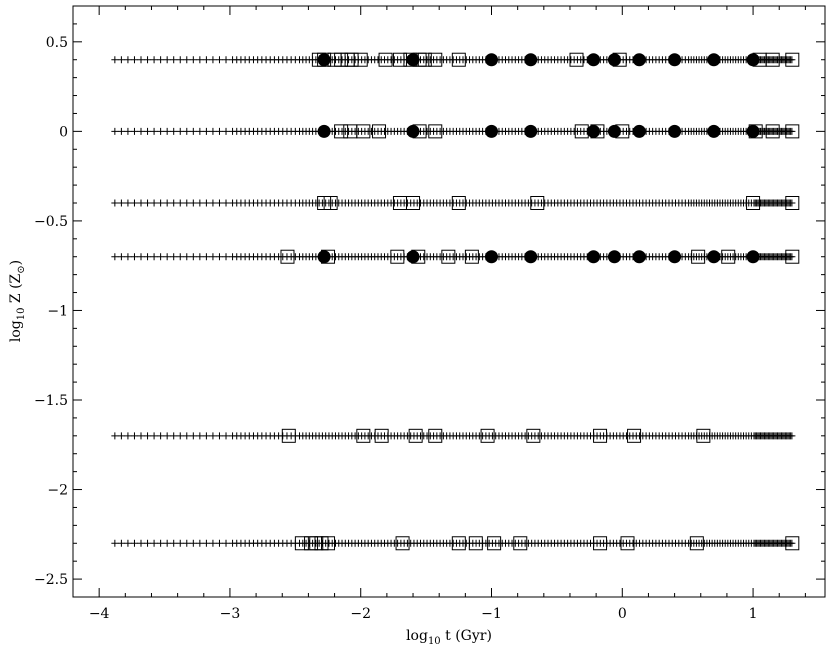  I want to click on y-tick-label: −2.5, so click(51, 580).